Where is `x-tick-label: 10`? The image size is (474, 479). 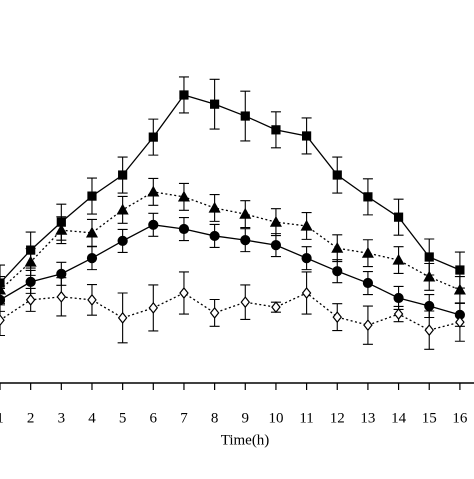
x-tick-label: 10 is located at coordinates (275, 418).